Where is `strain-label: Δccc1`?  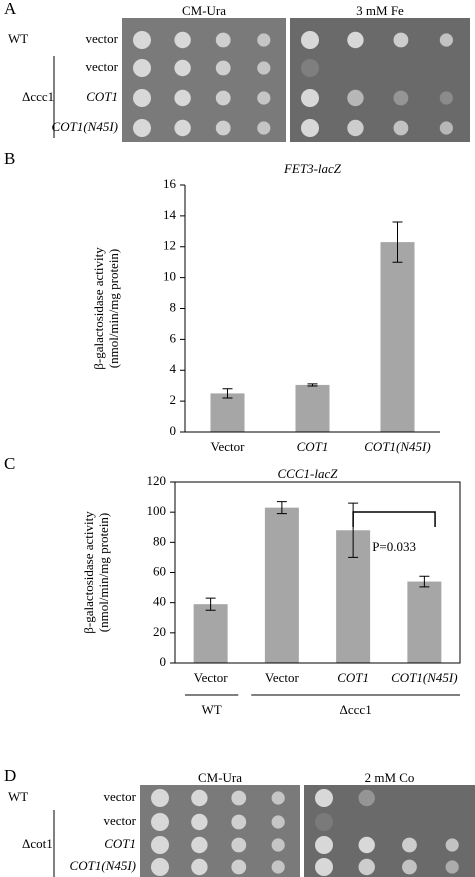
strain-label: Δccc1 is located at coordinates (38, 96).